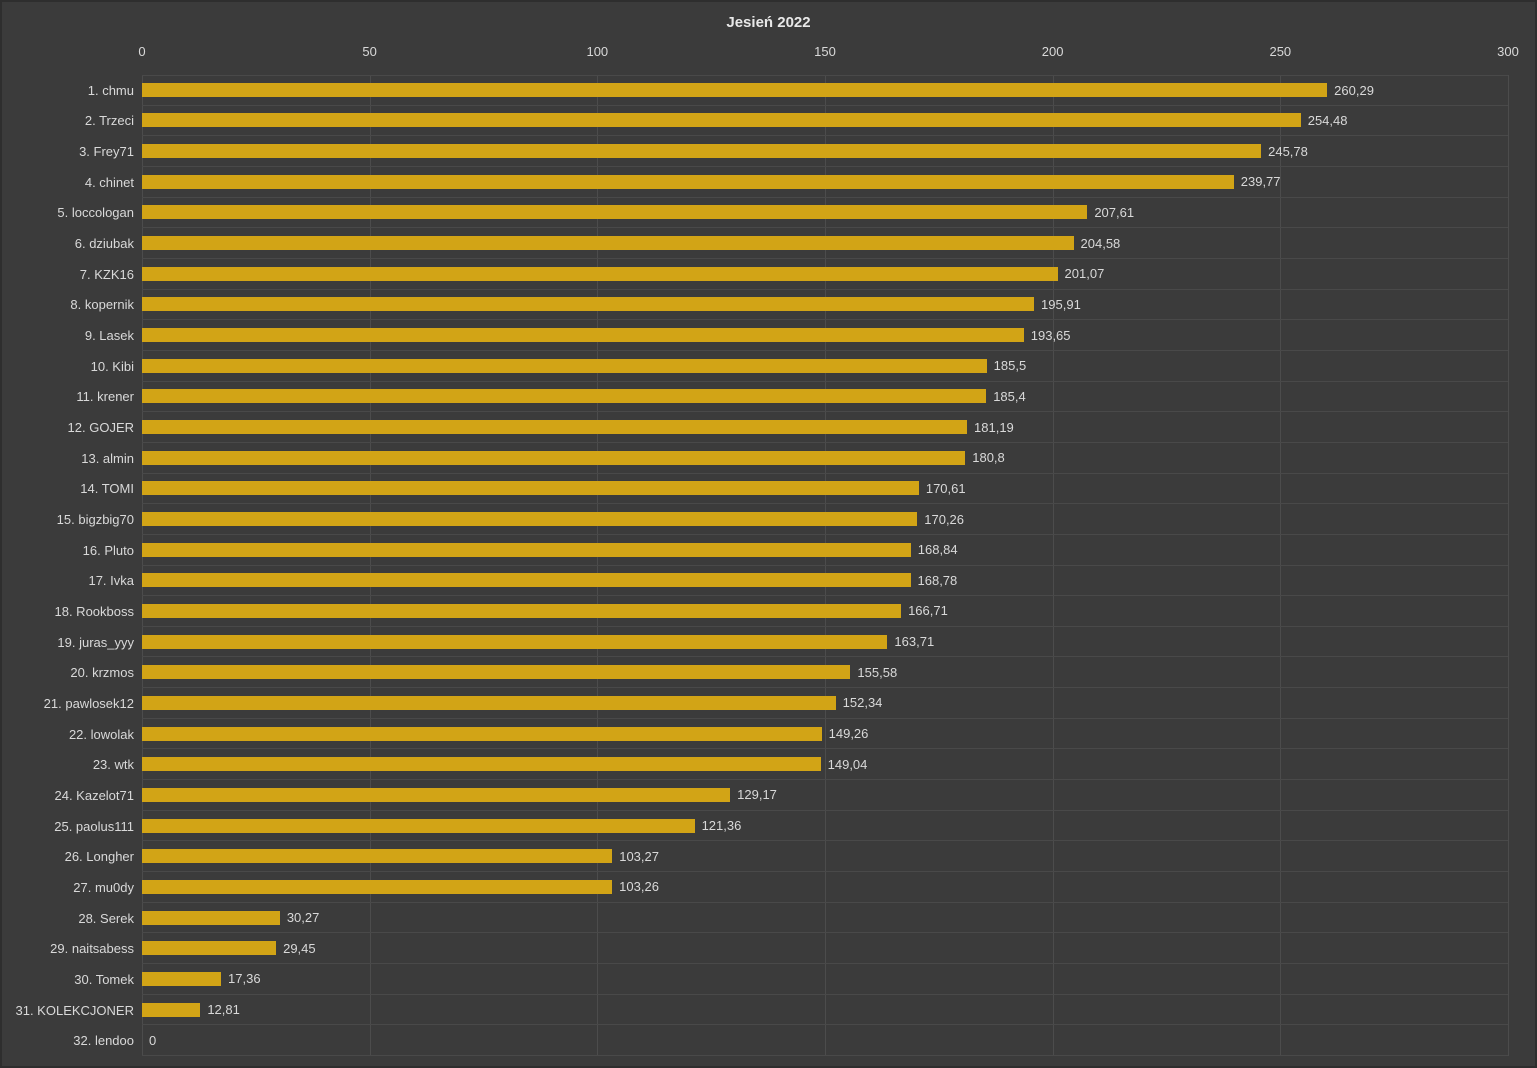 The height and width of the screenshot is (1068, 1537). What do you see at coordinates (825, 51) in the screenshot?
I see `x-tick-label: 150` at bounding box center [825, 51].